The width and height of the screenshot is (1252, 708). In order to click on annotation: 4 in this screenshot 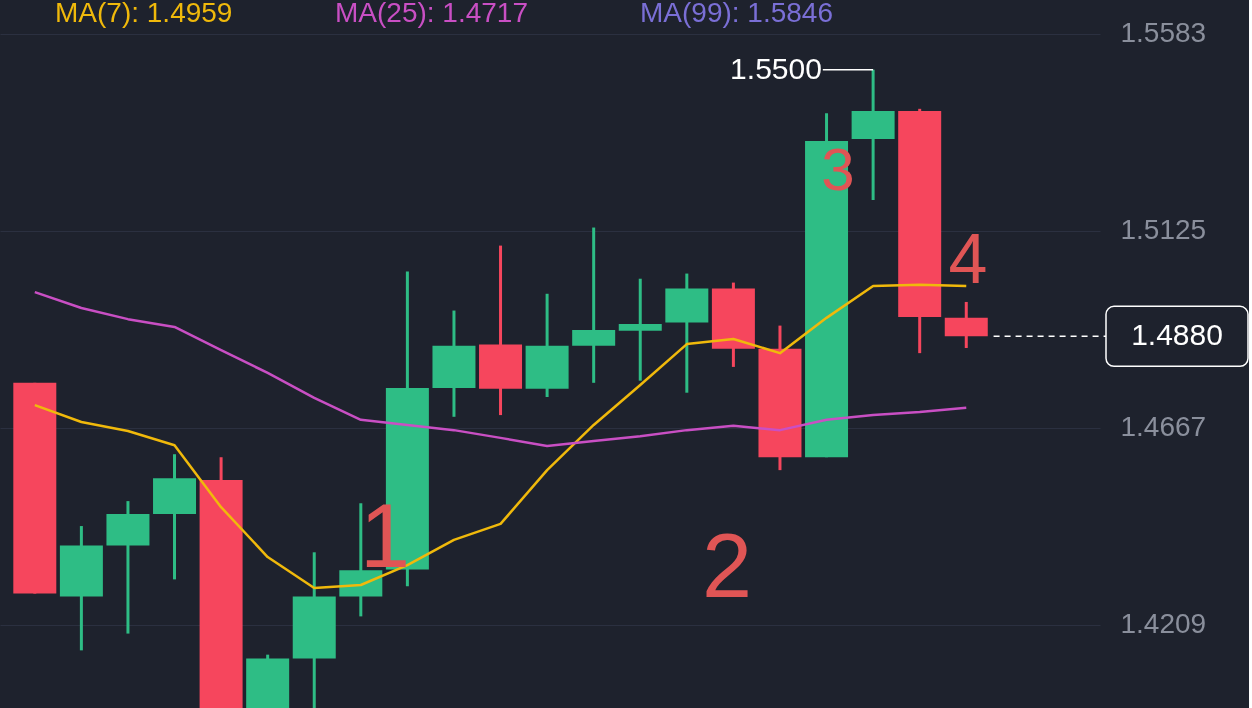, I will do `click(968, 259)`.